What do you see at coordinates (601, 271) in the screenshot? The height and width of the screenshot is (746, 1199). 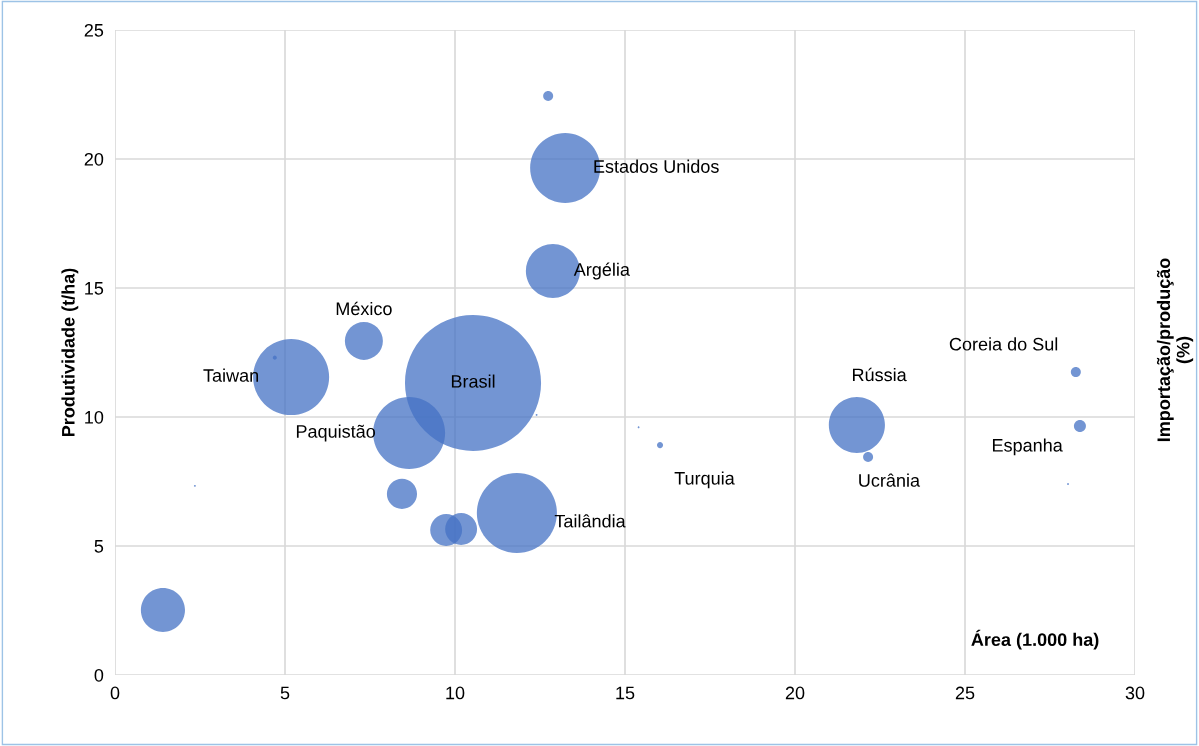 I see `annotation: Argélia` at bounding box center [601, 271].